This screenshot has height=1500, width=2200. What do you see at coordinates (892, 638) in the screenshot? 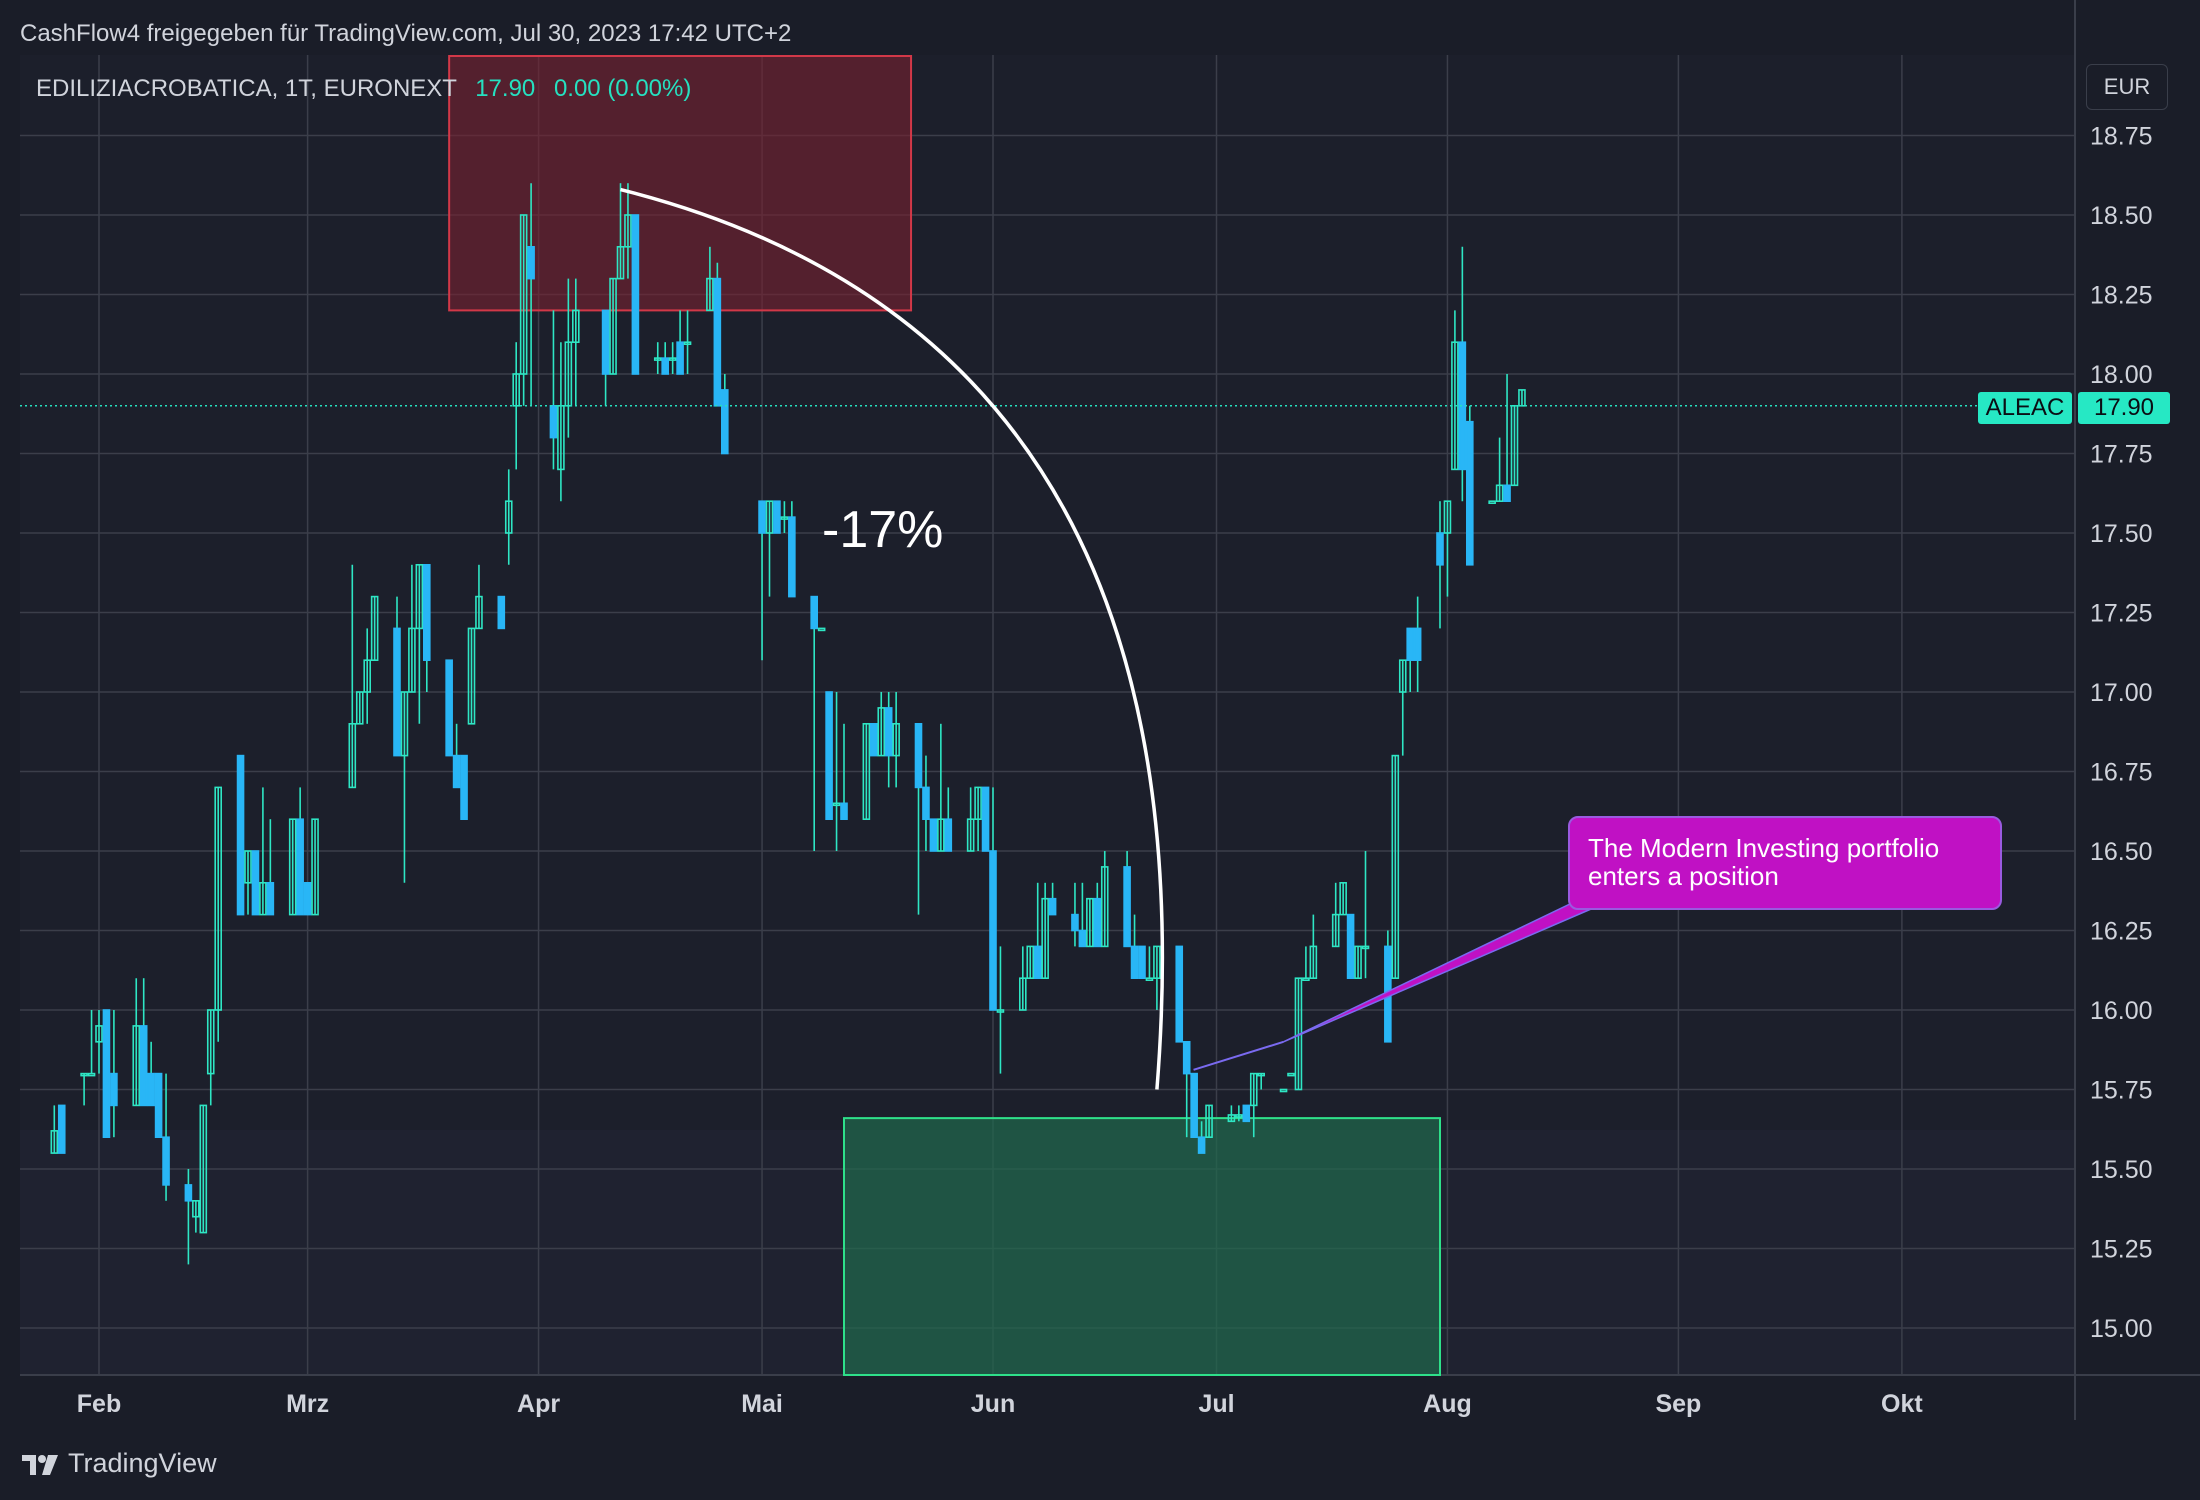
I see `drawdown-arc` at bounding box center [892, 638].